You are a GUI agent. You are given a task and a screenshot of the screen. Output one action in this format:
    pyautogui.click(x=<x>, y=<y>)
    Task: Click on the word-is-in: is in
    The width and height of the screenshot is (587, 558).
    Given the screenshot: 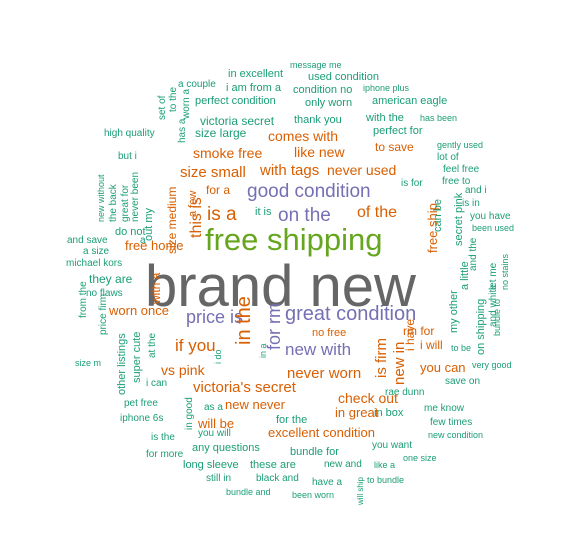 What is the action you would take?
    pyautogui.click(x=471, y=203)
    